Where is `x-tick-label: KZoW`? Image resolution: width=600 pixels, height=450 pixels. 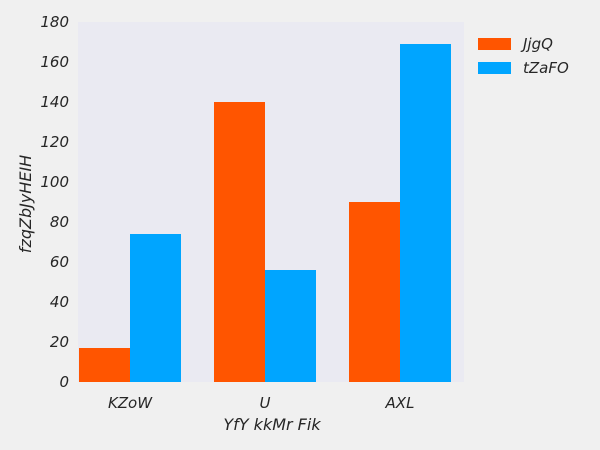
x-tick-label: KZoW is located at coordinates (130, 403).